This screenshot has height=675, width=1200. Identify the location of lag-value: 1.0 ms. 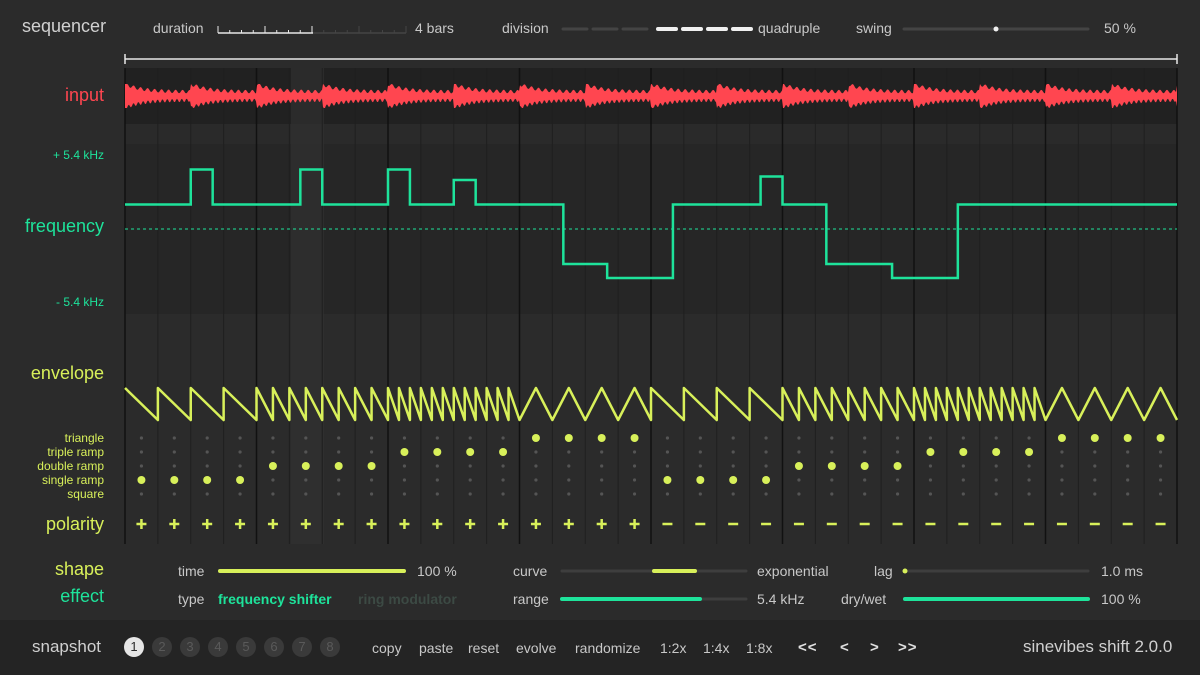
(1122, 571).